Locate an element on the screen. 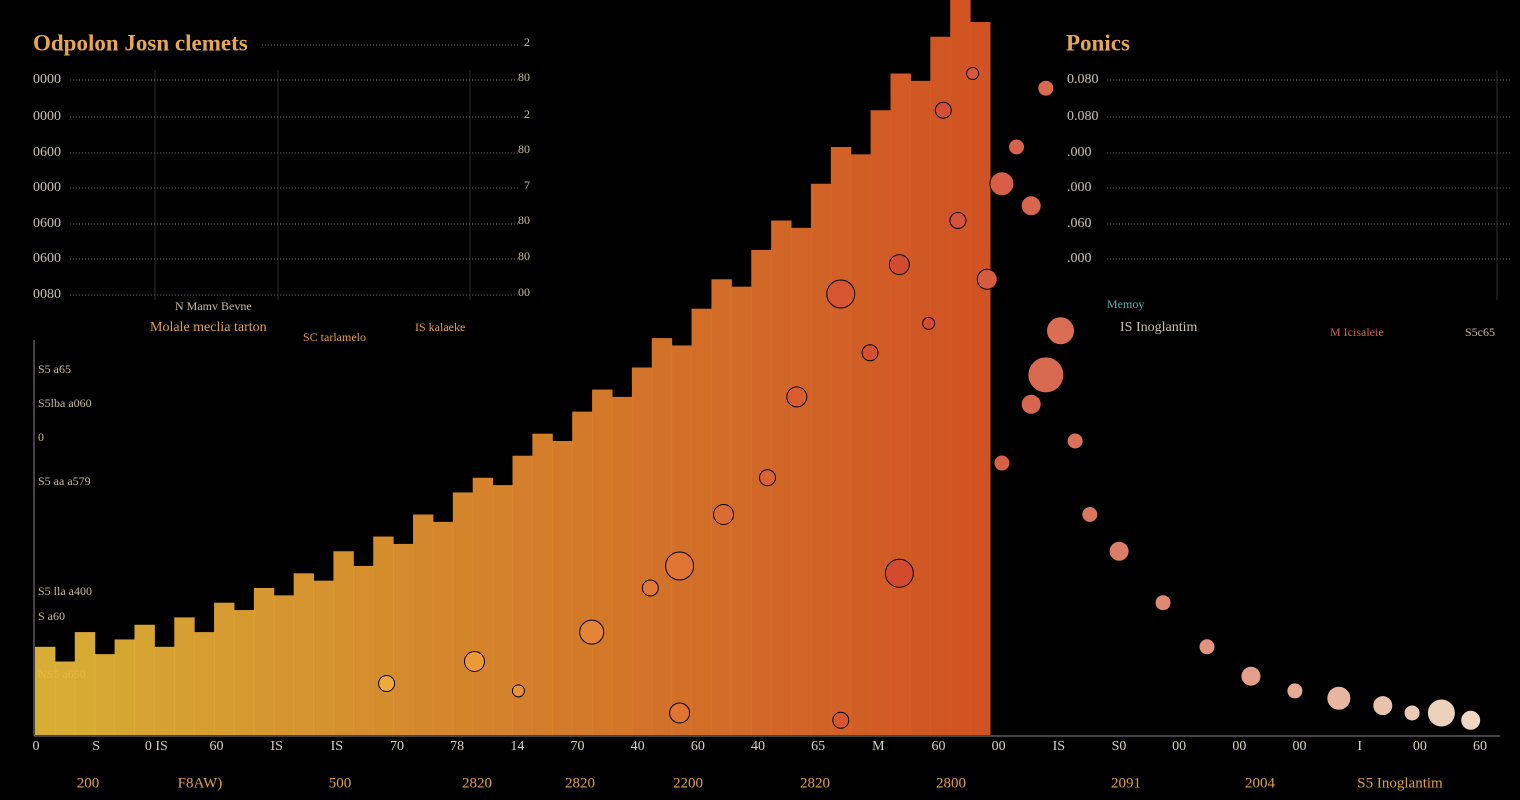 The image size is (1520, 800). x-tick-label: 0 IS is located at coordinates (156, 746).